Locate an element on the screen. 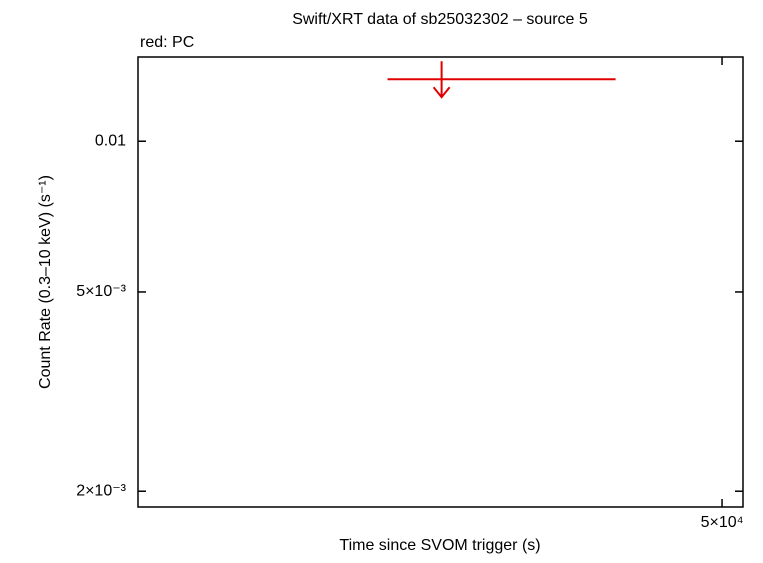 Image resolution: width=763 pixels, height=563 pixels. y-tick-label: 0.01 is located at coordinates (110, 140).